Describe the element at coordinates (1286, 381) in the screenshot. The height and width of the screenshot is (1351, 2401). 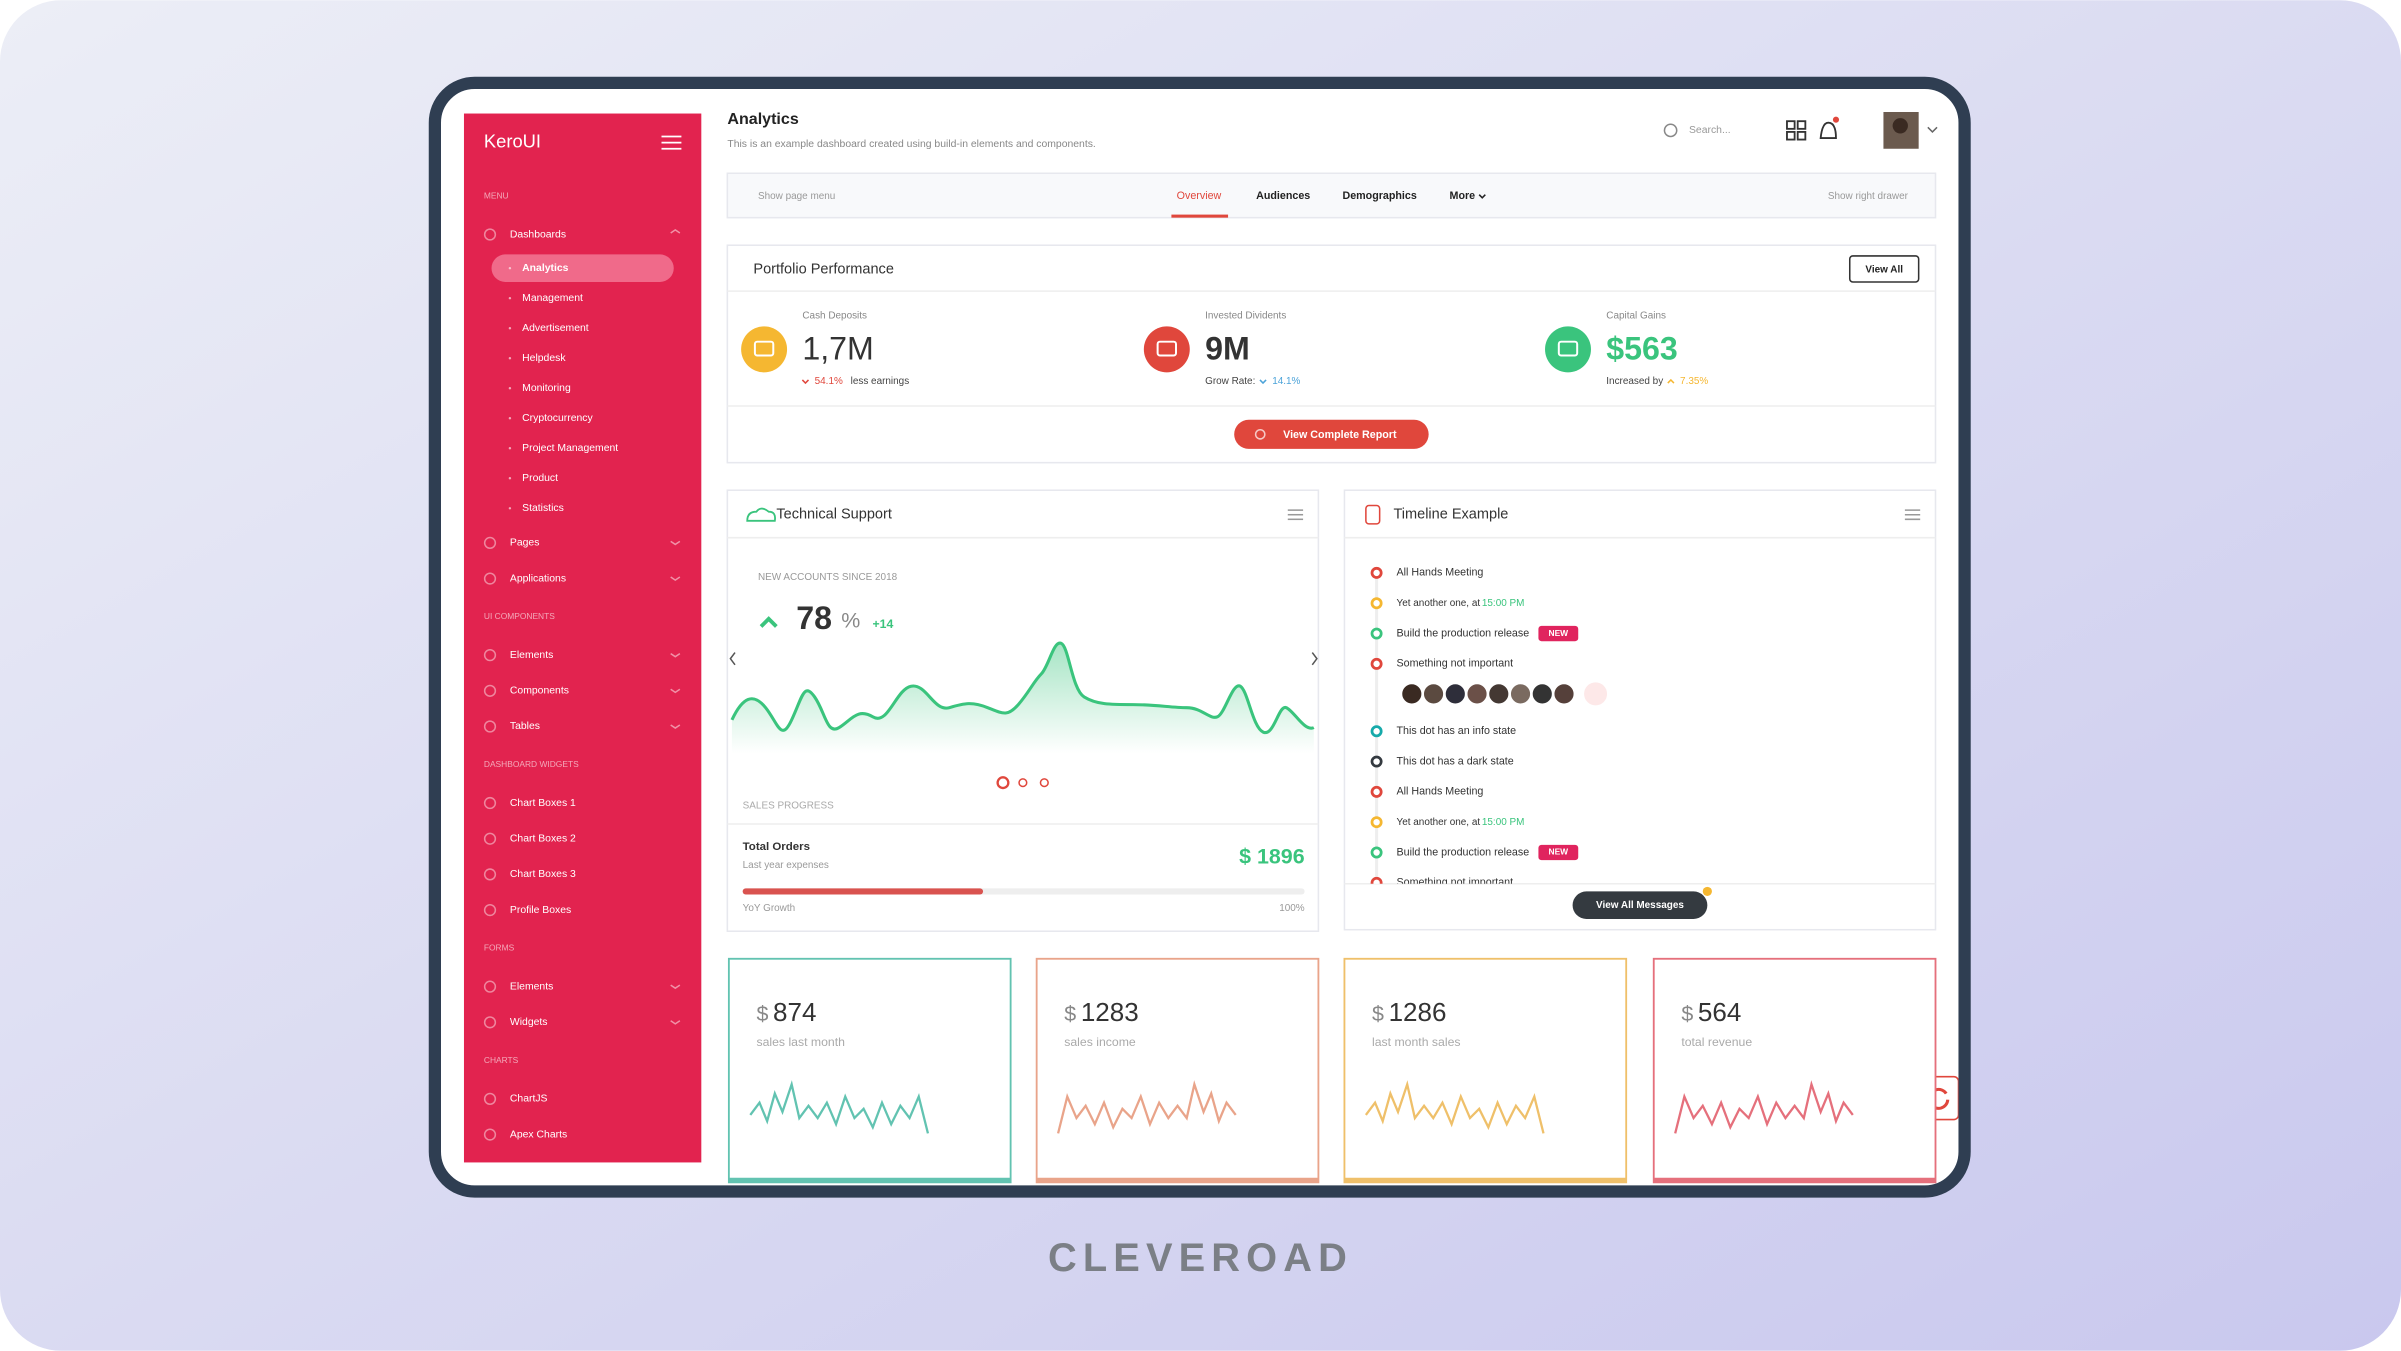
I see `stat-change: 14.1%` at that location.